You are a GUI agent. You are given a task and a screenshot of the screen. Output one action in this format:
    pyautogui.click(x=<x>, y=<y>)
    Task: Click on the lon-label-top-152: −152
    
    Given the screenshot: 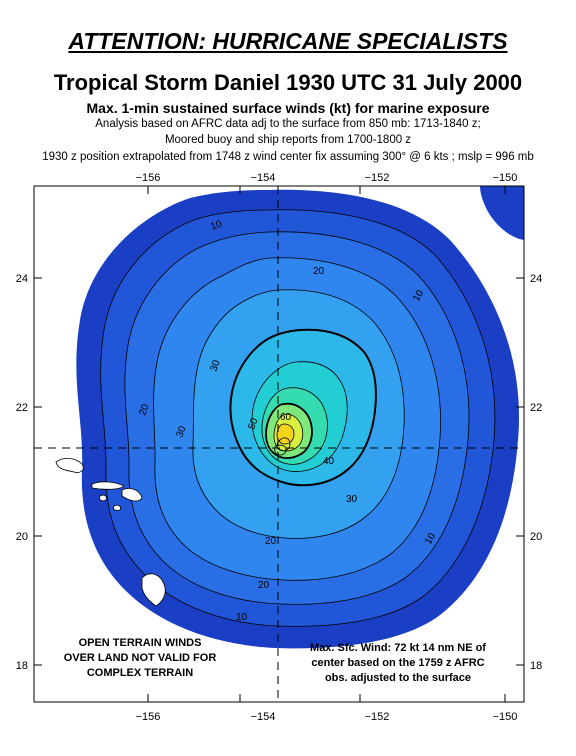 What is the action you would take?
    pyautogui.click(x=377, y=178)
    